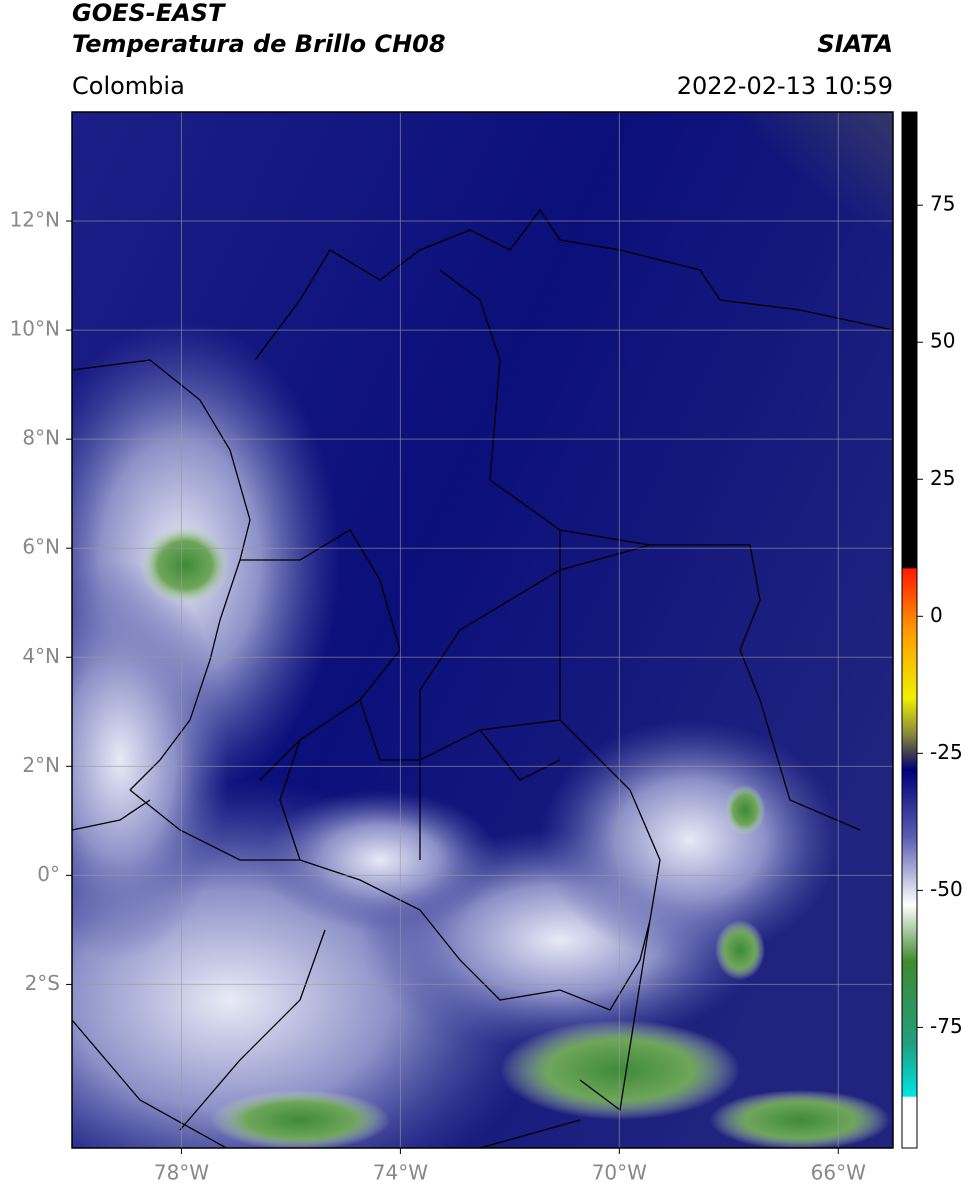  What do you see at coordinates (942, 341) in the screenshot?
I see `colorbar-tick-label: 50` at bounding box center [942, 341].